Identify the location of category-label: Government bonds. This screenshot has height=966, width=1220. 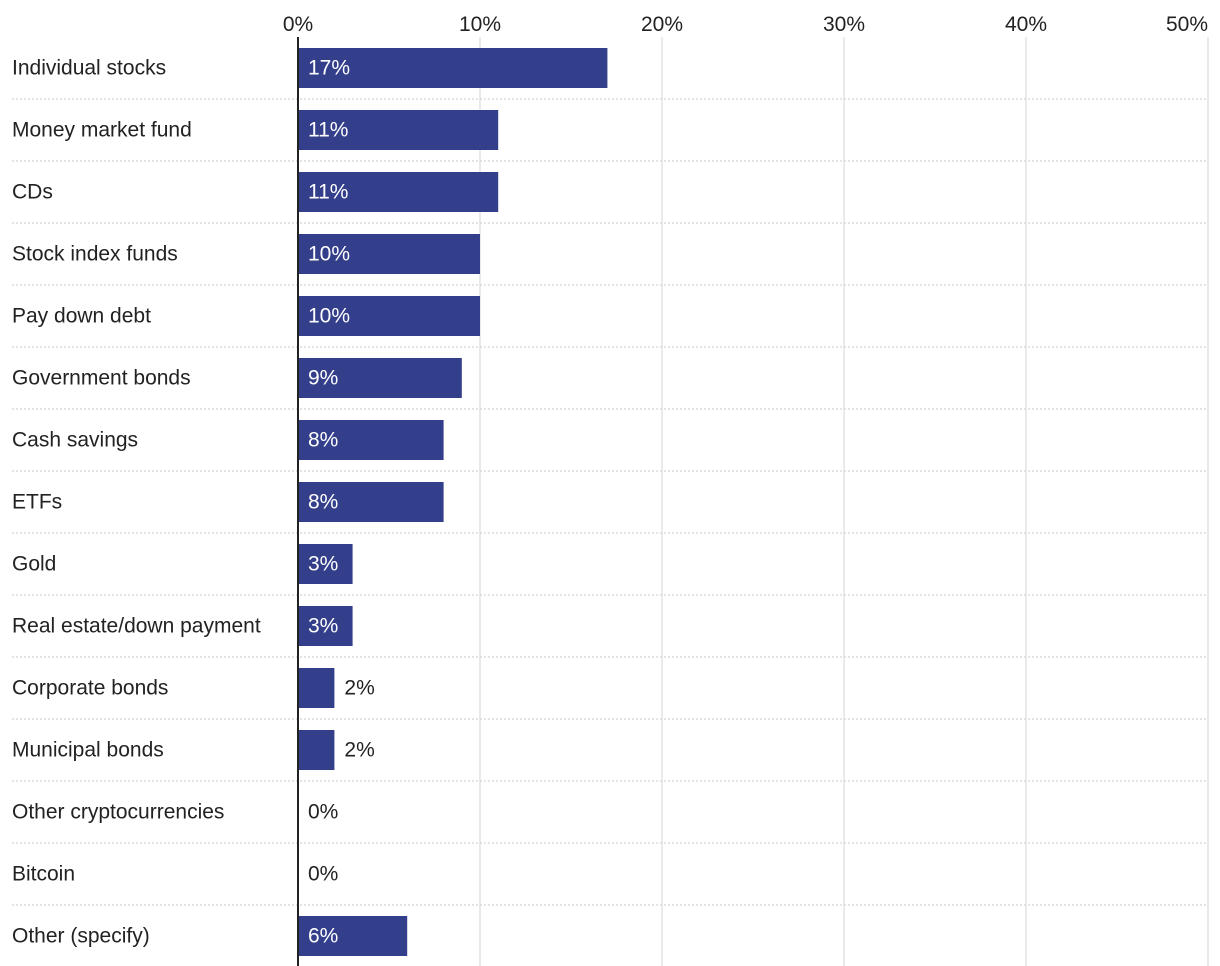
(101, 378).